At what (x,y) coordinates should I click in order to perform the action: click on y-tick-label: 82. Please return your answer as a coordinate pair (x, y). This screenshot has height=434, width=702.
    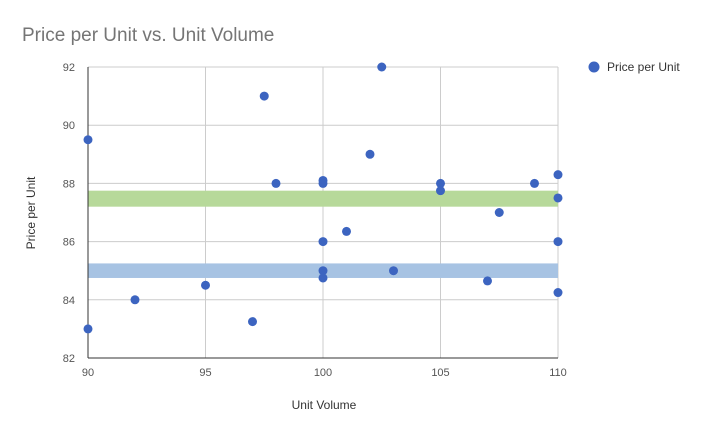
    Looking at the image, I should click on (69, 359).